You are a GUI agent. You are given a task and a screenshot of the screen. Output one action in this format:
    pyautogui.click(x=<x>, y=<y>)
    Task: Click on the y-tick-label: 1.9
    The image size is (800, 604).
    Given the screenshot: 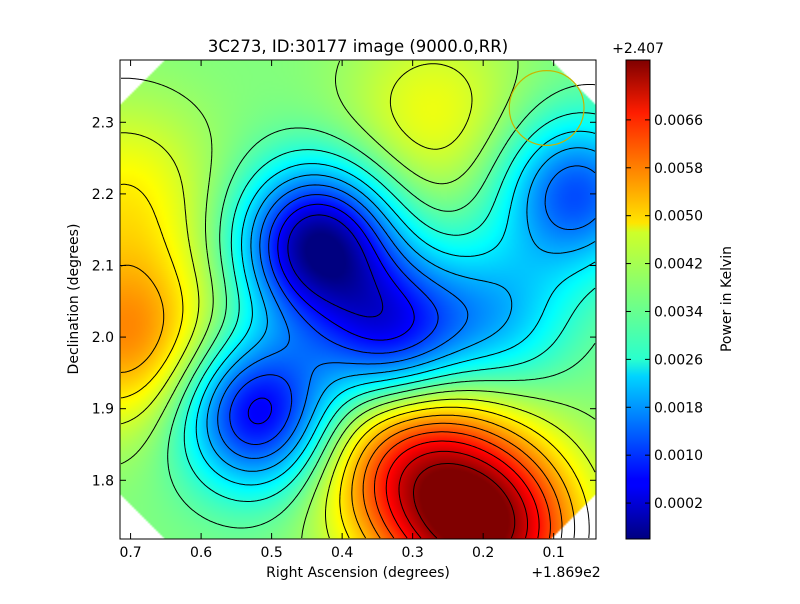 What is the action you would take?
    pyautogui.click(x=103, y=410)
    